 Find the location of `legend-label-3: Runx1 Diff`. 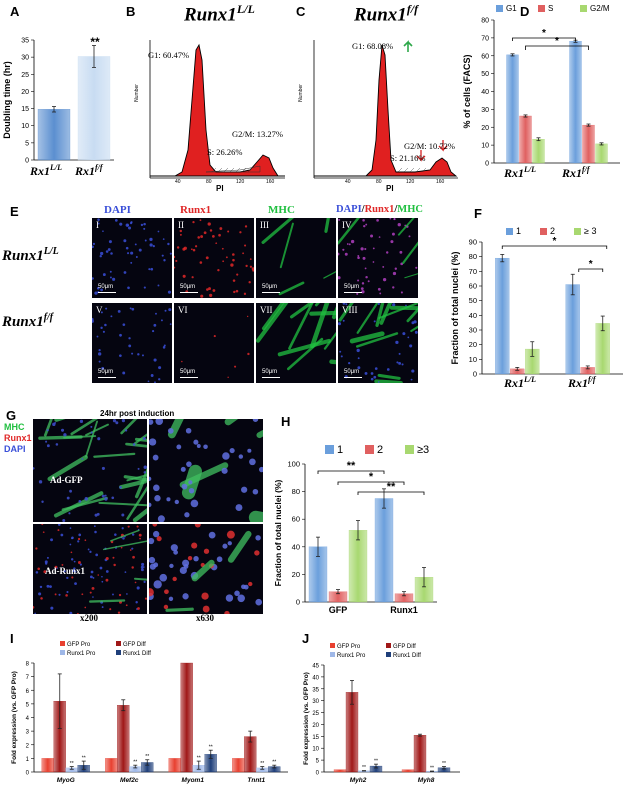

legend-label-3: Runx1 Diff is located at coordinates (137, 654).